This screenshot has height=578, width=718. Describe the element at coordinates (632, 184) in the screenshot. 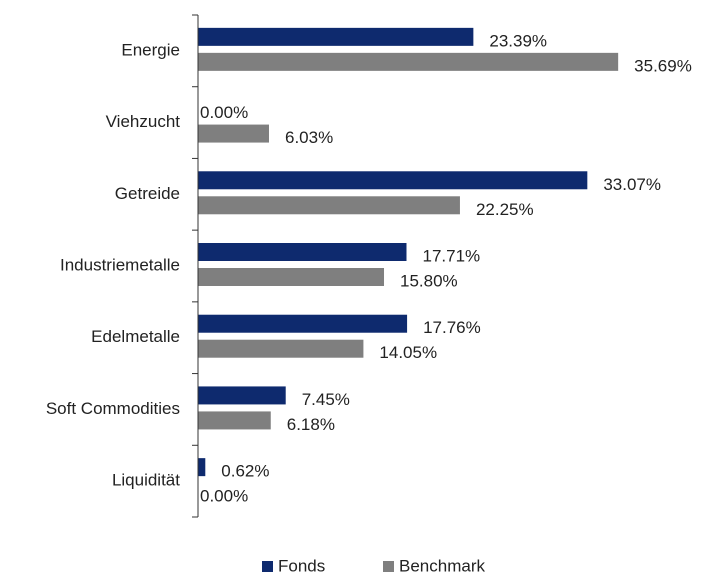

I see `value-label: 33.07%` at that location.